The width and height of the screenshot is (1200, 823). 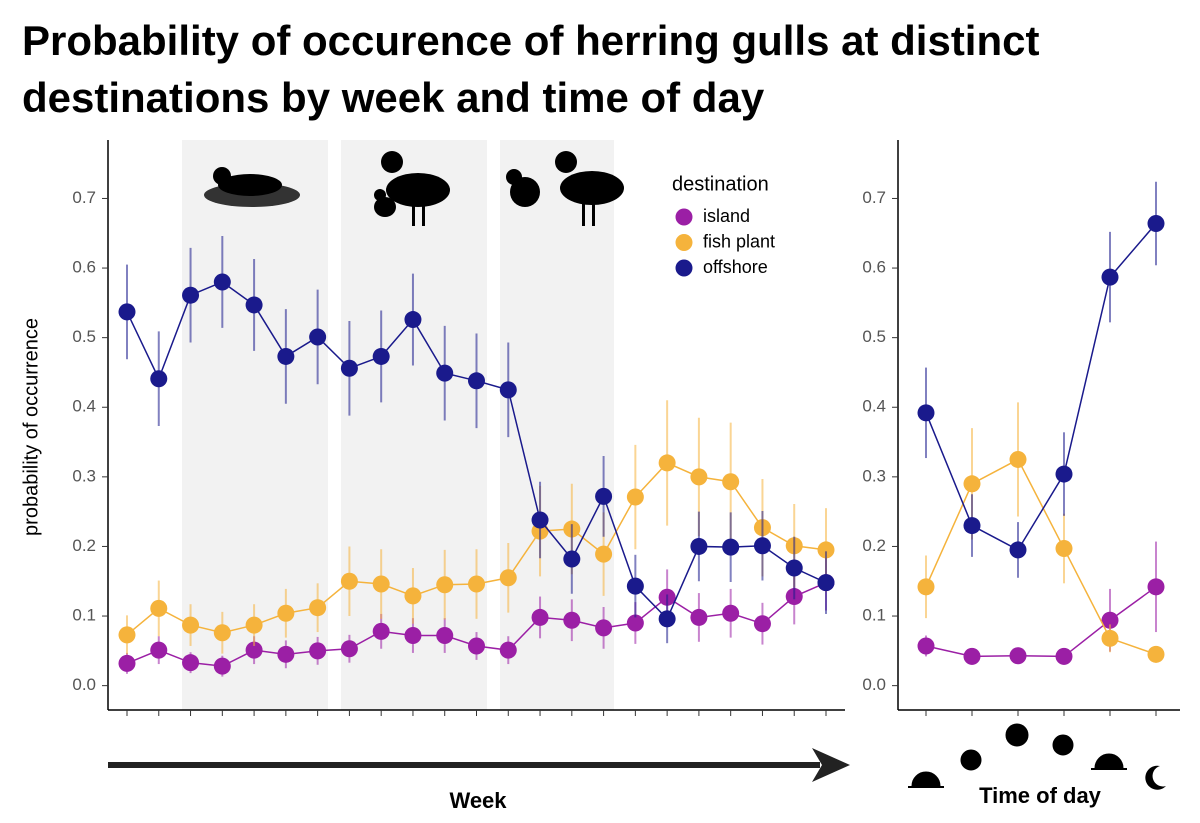 I want to click on x-axis-label: Time of day, so click(x=1040, y=795).